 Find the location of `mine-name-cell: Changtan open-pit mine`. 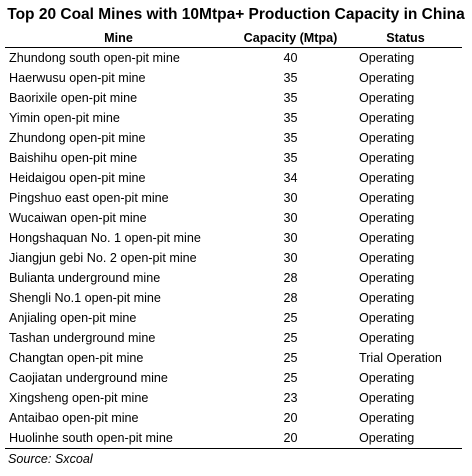

mine-name-cell: Changtan open-pit mine is located at coordinates (76, 358).